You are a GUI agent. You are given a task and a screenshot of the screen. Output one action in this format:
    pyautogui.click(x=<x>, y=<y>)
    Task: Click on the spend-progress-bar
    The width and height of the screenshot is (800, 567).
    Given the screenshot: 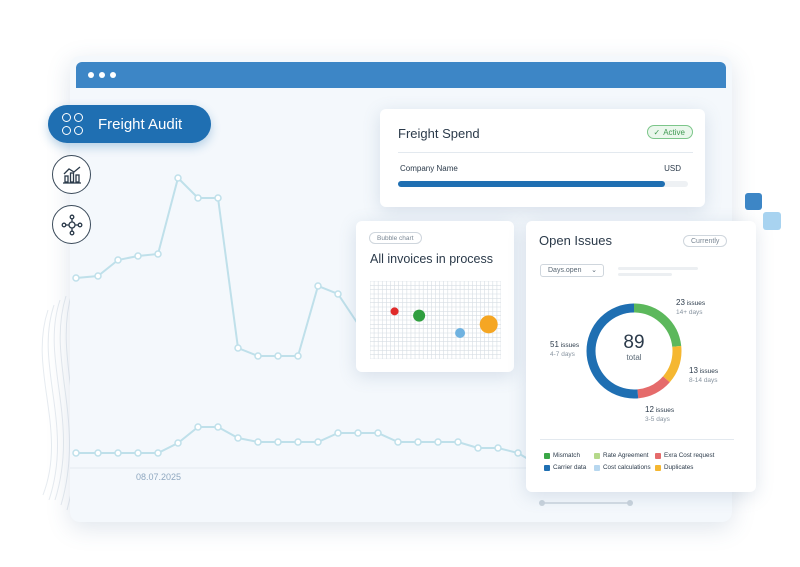 What is the action you would take?
    pyautogui.click(x=543, y=184)
    